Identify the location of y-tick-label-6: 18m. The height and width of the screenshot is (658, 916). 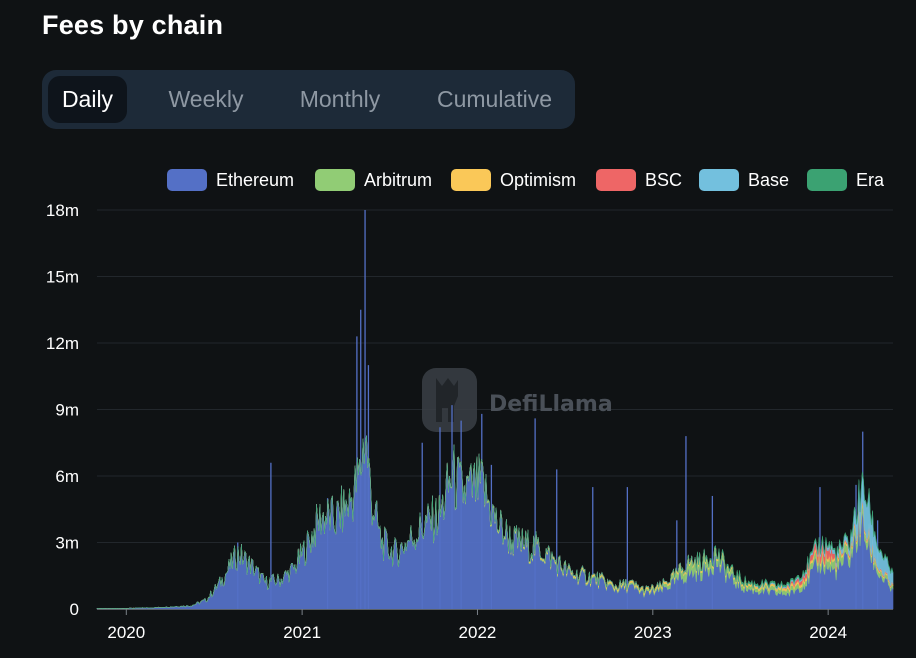
(62, 210).